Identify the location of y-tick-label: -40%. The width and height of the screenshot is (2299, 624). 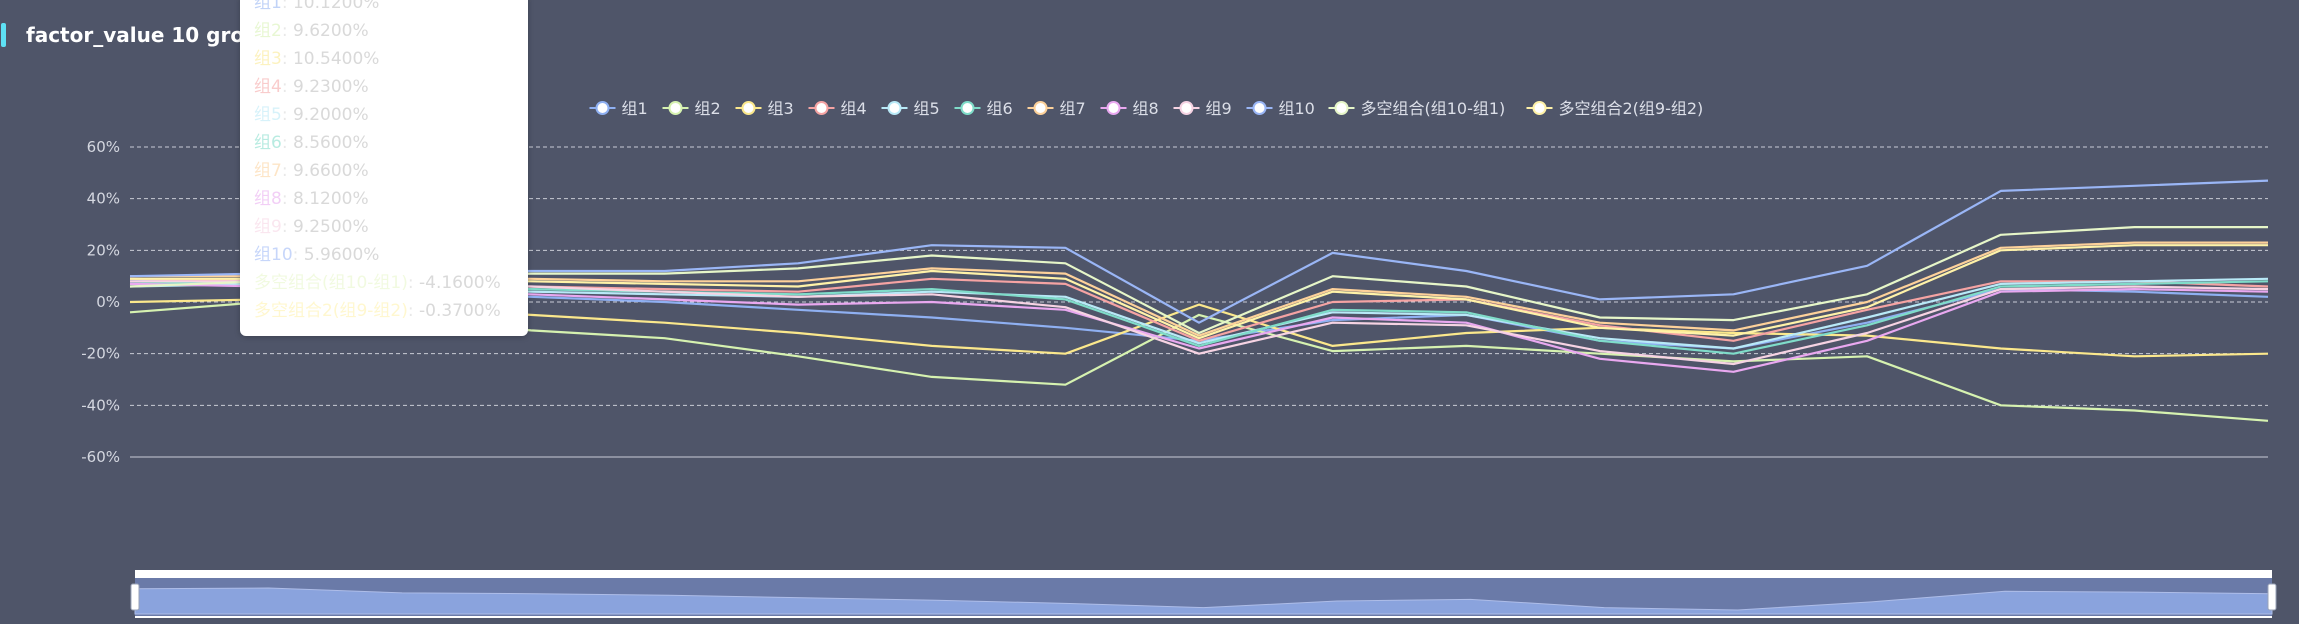
(100, 405).